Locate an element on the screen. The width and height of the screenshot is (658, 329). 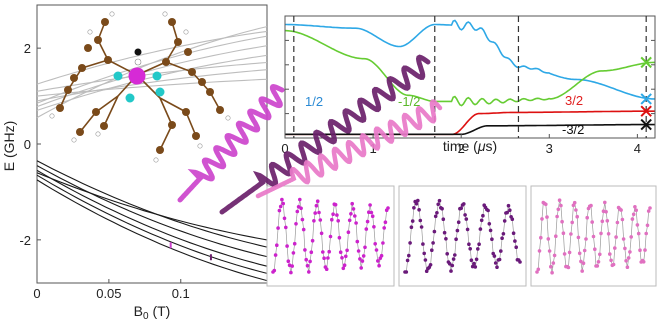
zeeman-y-tick-label: 0 is located at coordinates (27, 144).